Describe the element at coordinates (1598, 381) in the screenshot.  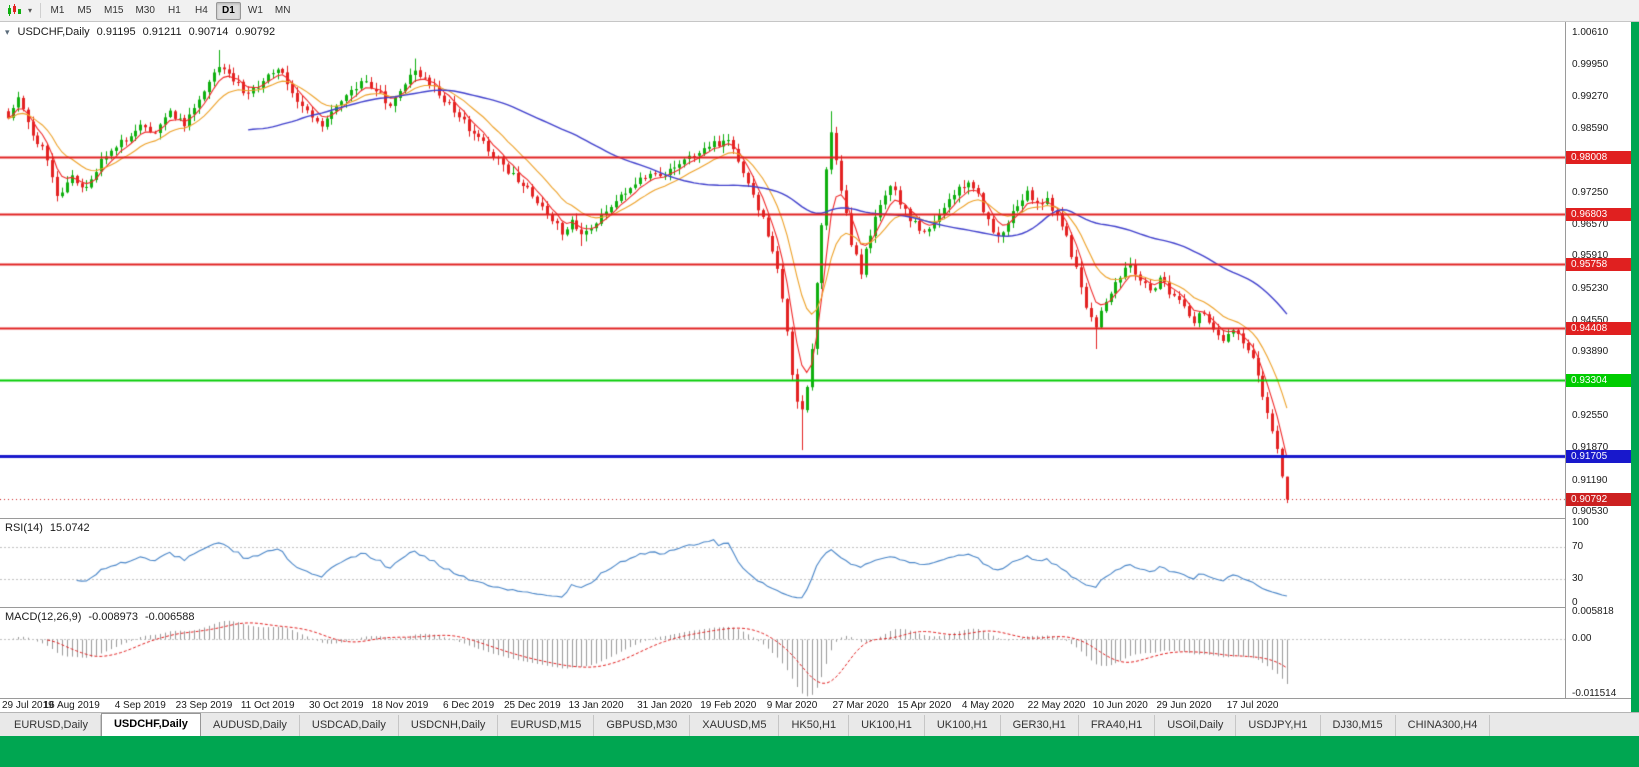
I see `hline-price-tag: 0.93304` at that location.